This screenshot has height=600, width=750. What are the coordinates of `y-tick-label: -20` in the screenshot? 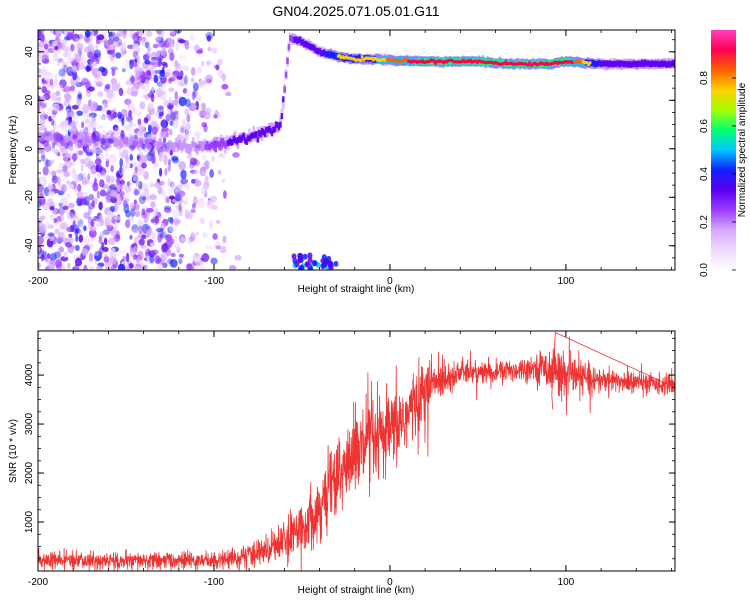 It's located at (29, 197).